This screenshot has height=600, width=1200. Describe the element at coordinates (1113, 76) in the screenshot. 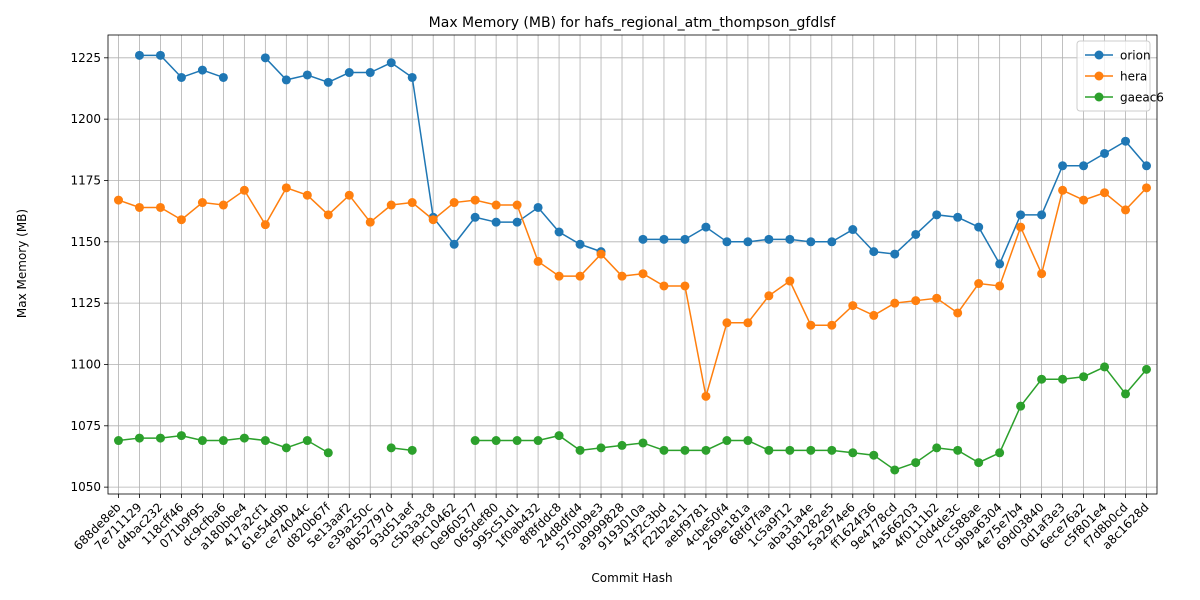

I see `legend-box` at that location.